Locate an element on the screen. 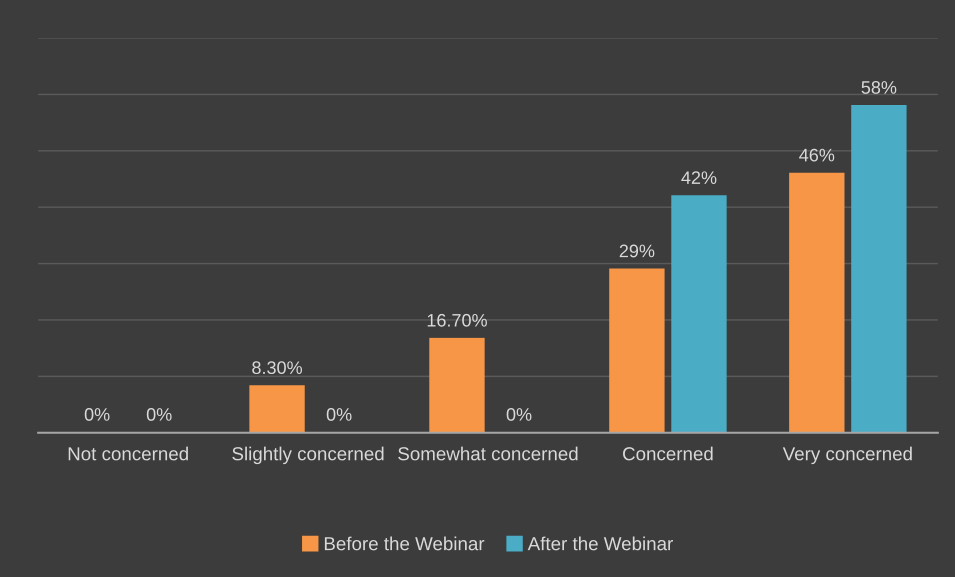 Image resolution: width=955 pixels, height=577 pixels. data-label: 8.30% is located at coordinates (277, 367).